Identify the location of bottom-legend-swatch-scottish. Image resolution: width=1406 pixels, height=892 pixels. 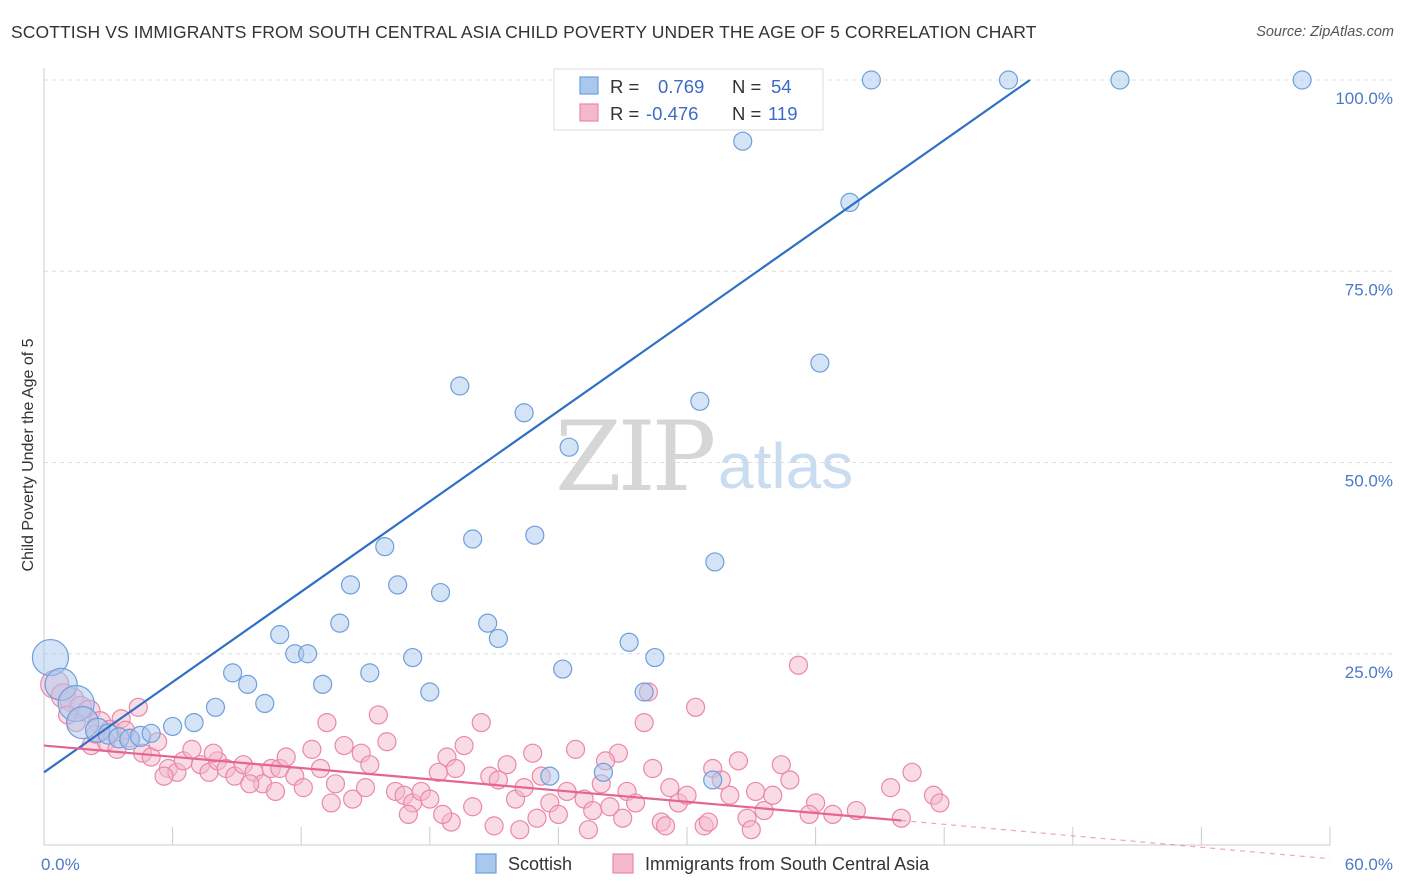
(486, 863).